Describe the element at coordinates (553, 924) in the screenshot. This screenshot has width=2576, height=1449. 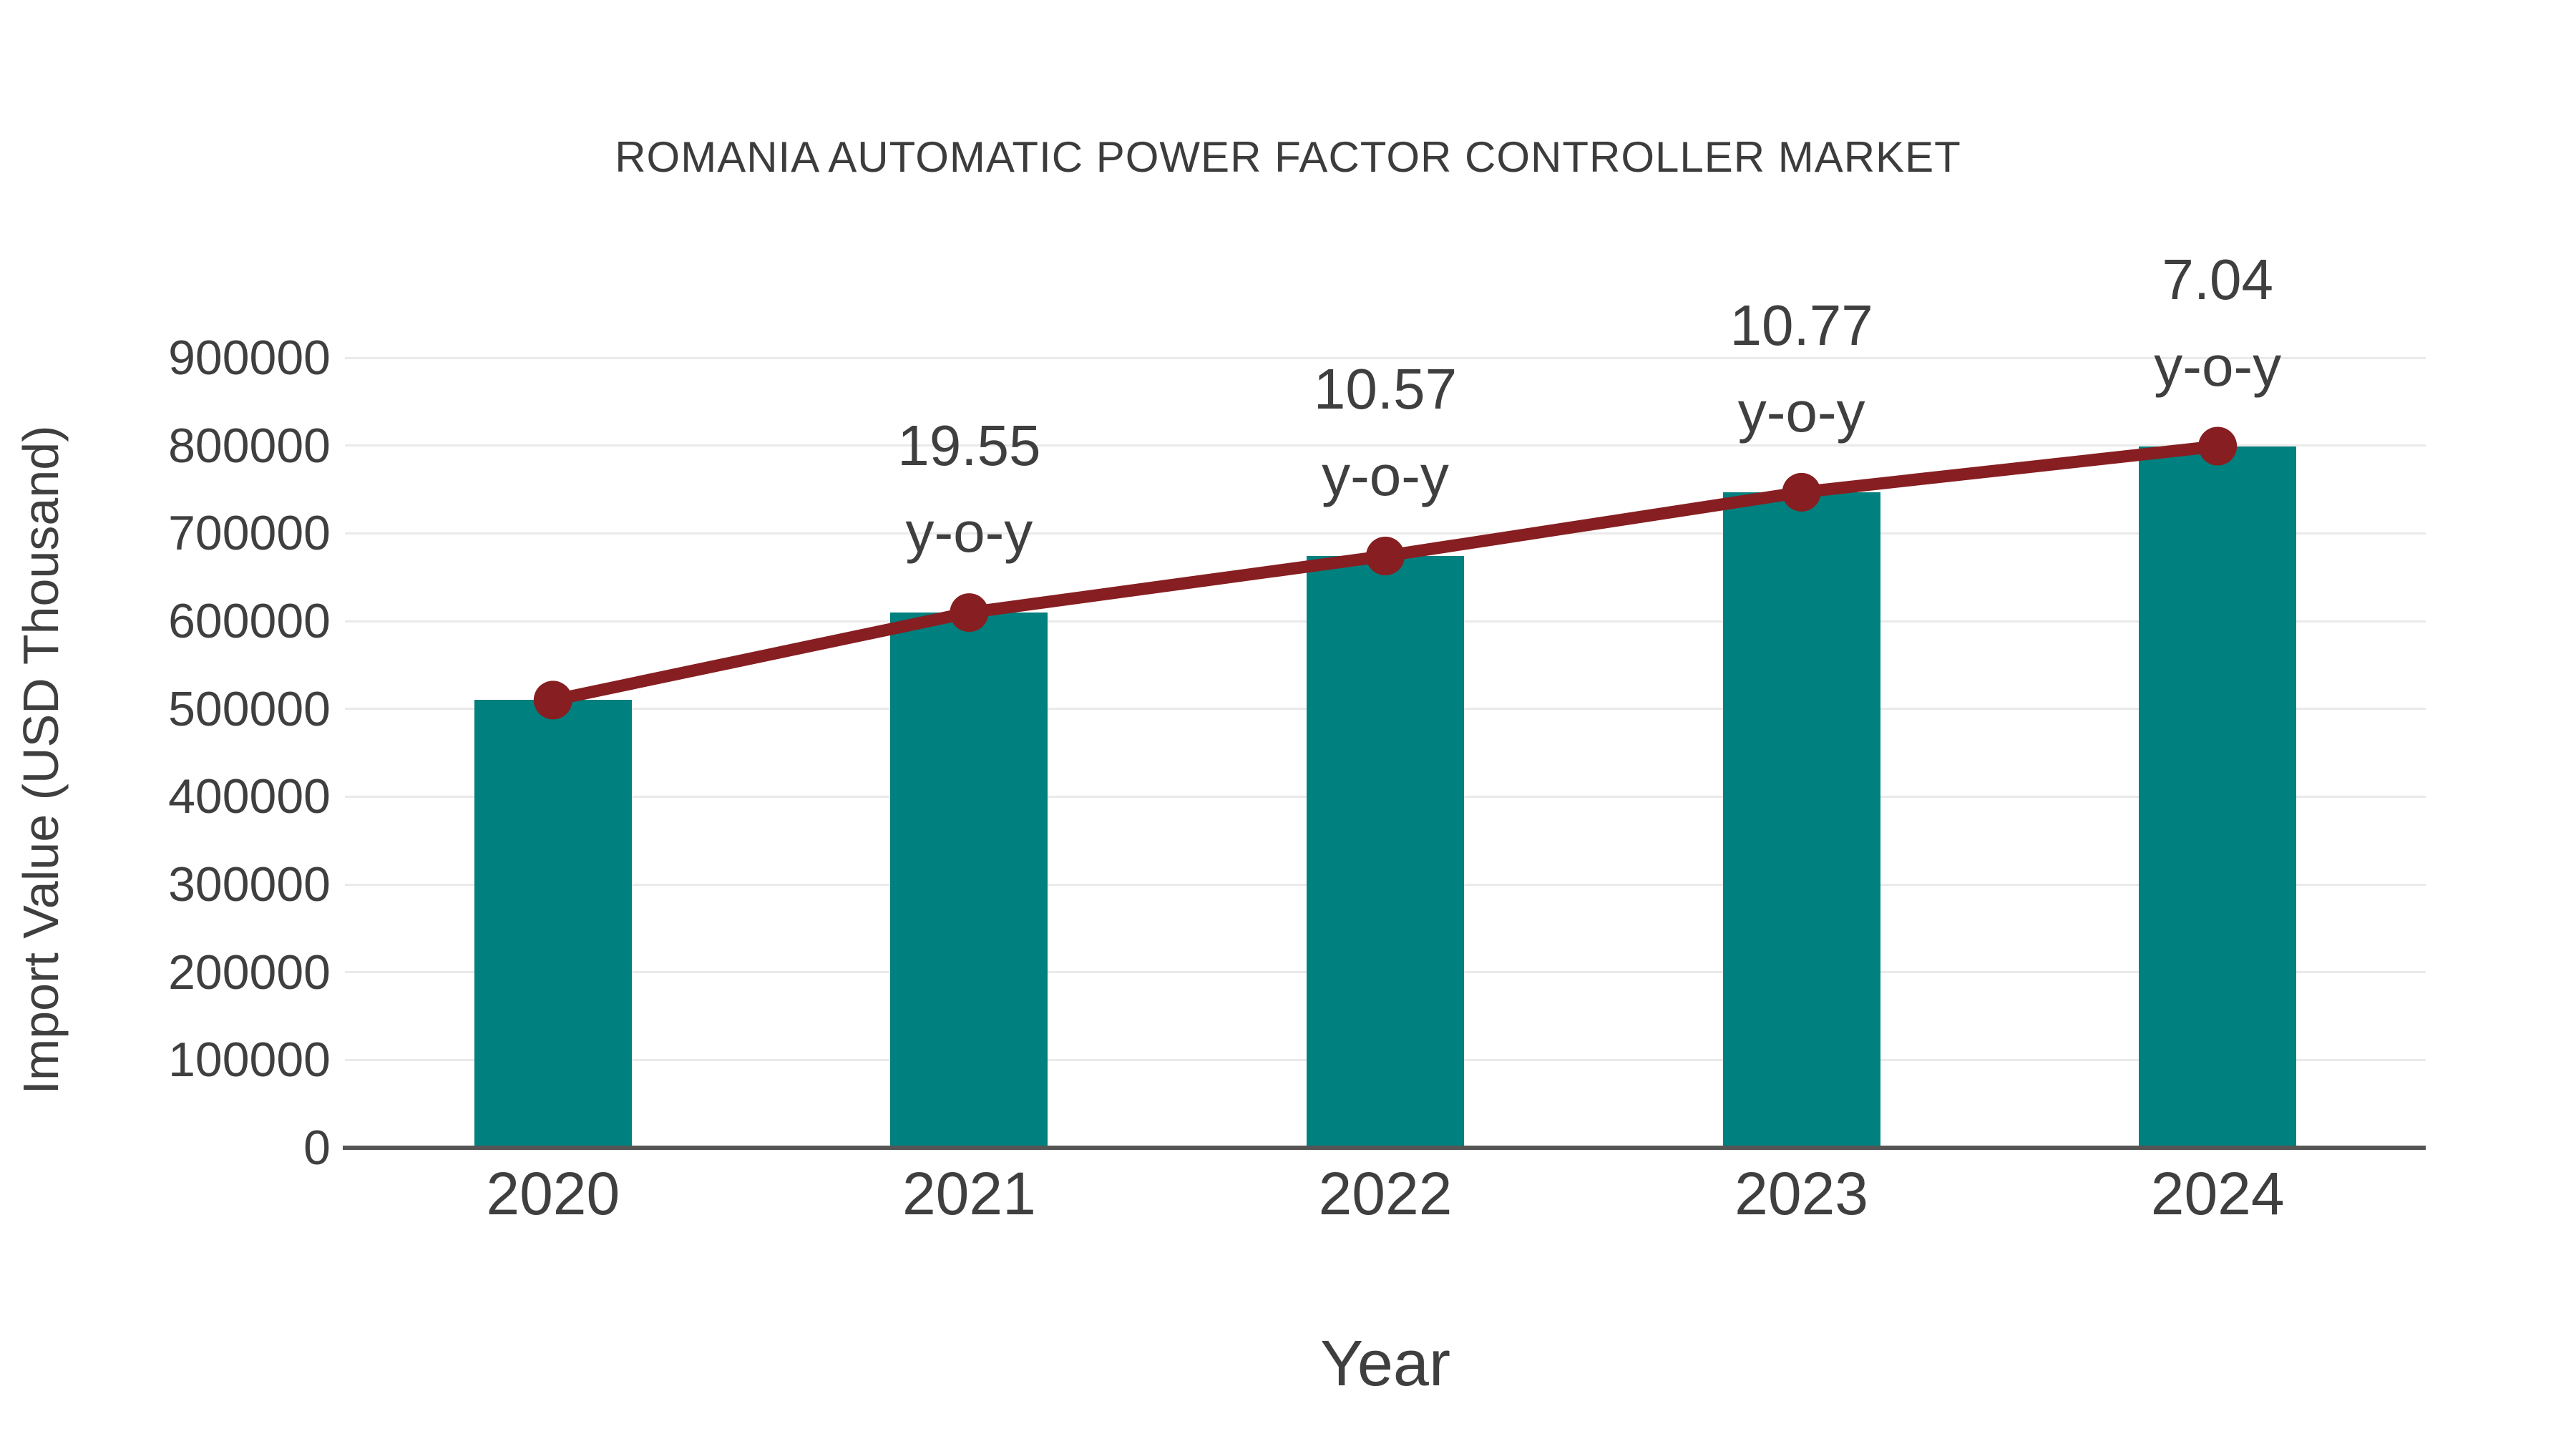
I see `bar-2020` at that location.